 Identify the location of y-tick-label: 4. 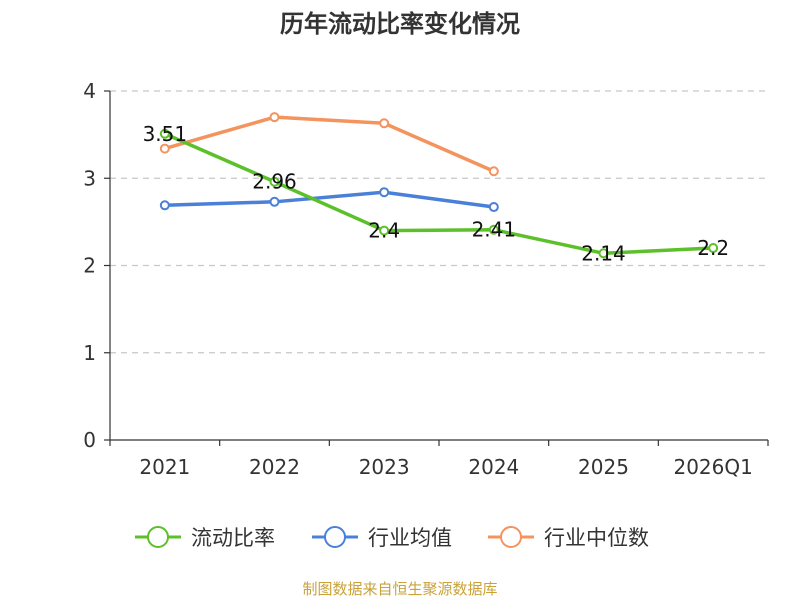
(89, 91).